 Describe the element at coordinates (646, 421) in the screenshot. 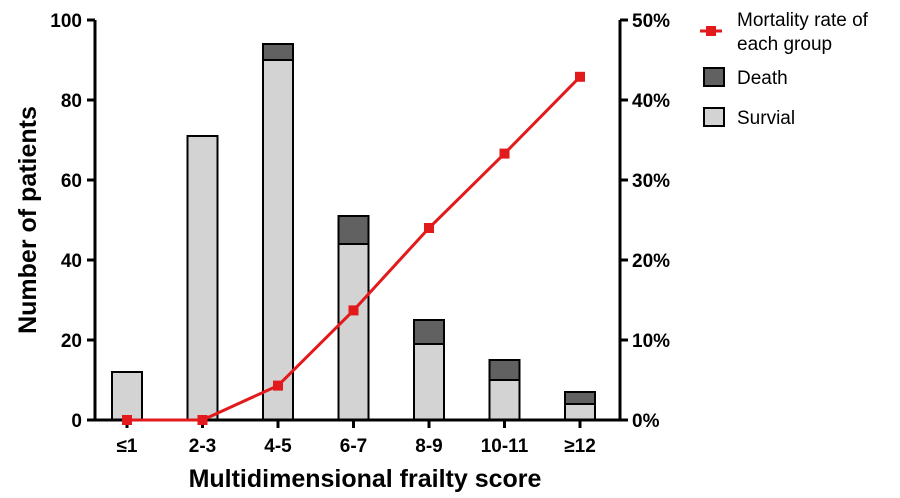

I see `right-y-tick-label-0: 0%` at that location.